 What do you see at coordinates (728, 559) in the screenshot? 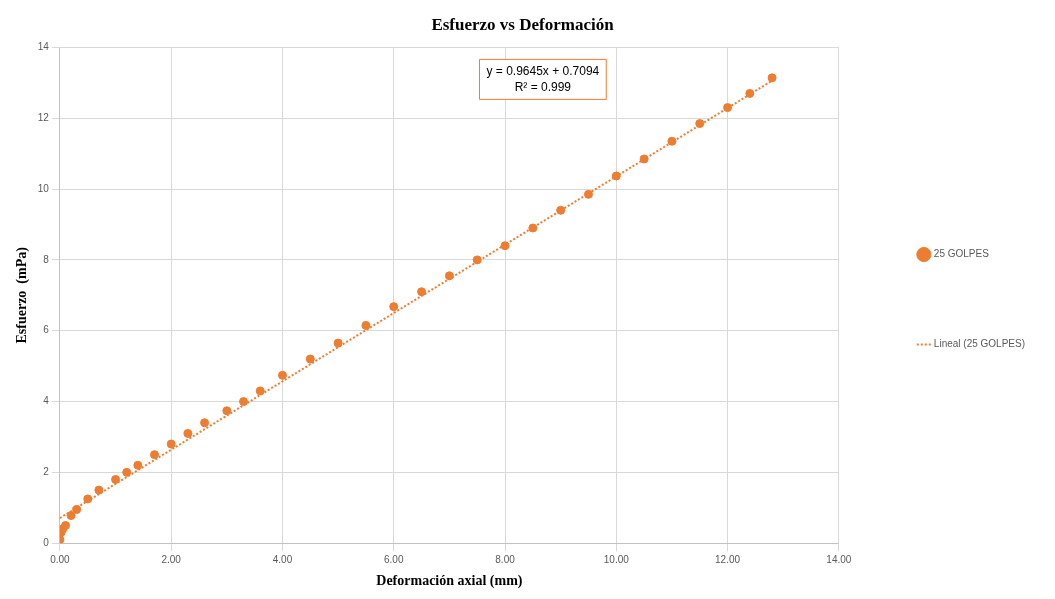
I see `x-tick-label: 12.00` at bounding box center [728, 559].